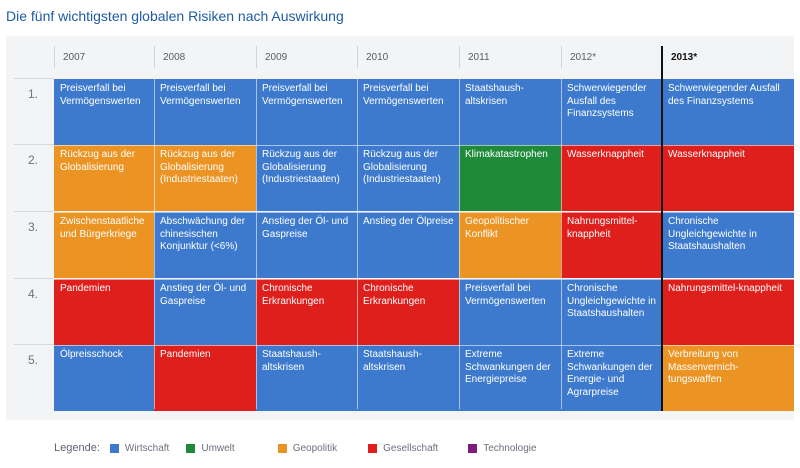 The width and height of the screenshot is (800, 468). Describe the element at coordinates (479, 57) in the screenshot. I see `year-label: 2011` at that location.